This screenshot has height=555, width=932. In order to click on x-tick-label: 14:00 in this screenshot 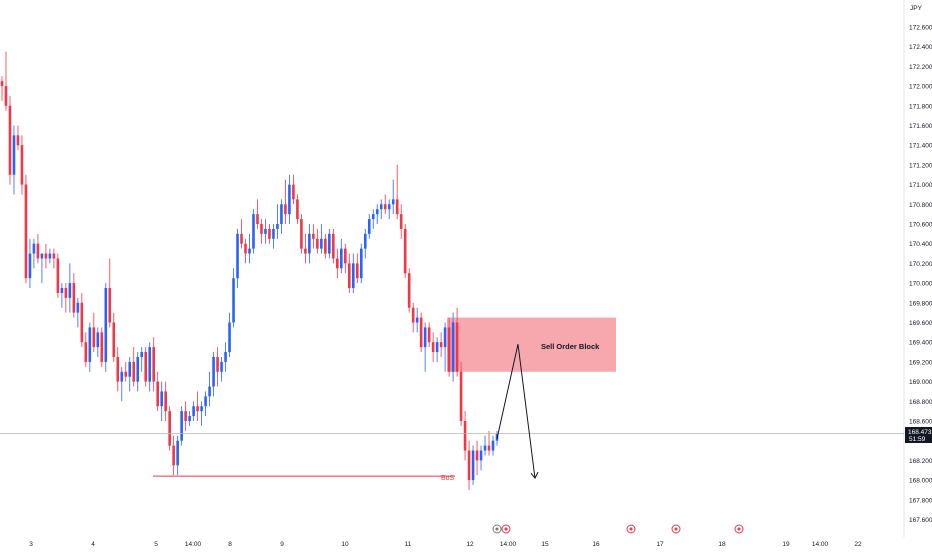, I will do `click(508, 544)`.